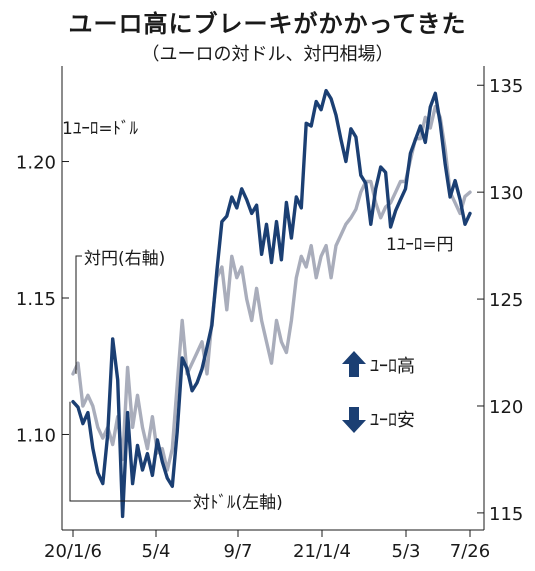 The height and width of the screenshot is (571, 535). Describe the element at coordinates (420, 245) in the screenshot. I see `jpy-unit-label: 1ﾕｰﾛ=円` at that location.